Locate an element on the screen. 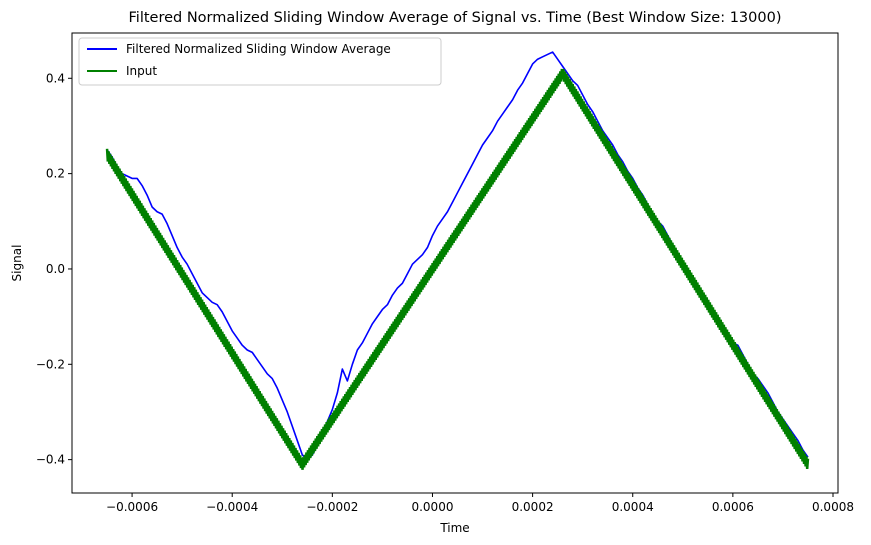 This screenshot has width=871, height=545. x-tick-label: −0.0006 is located at coordinates (132, 507).